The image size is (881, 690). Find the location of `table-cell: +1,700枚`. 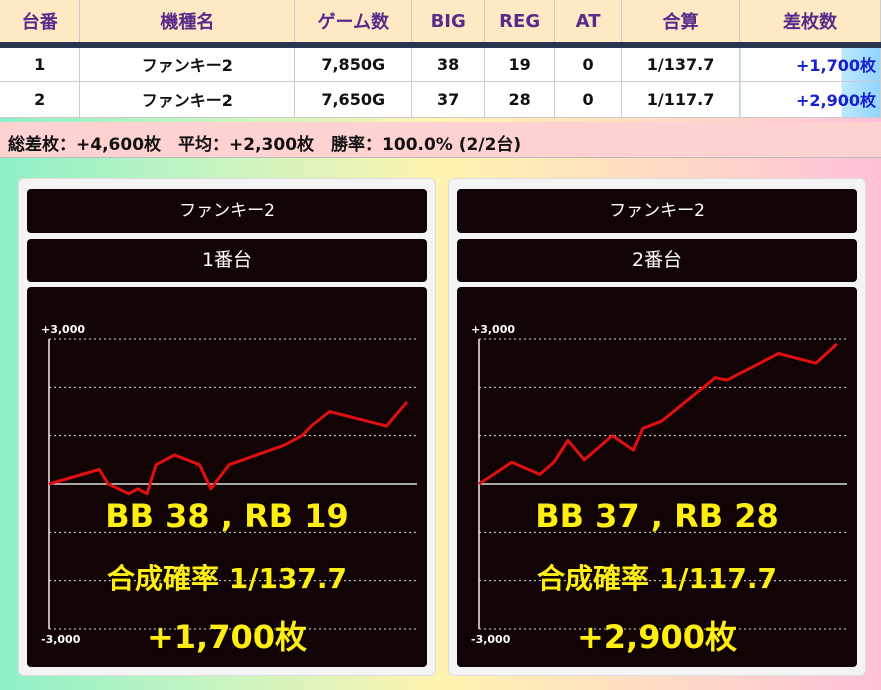

table-cell: +1,700枚 is located at coordinates (810, 63).